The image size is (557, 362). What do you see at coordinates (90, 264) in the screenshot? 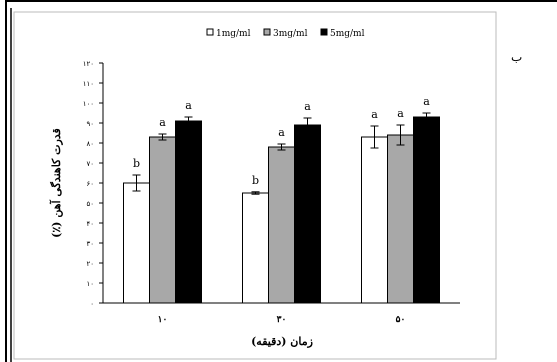
I see `y-tick-label: ۲۰` at bounding box center [90, 264].